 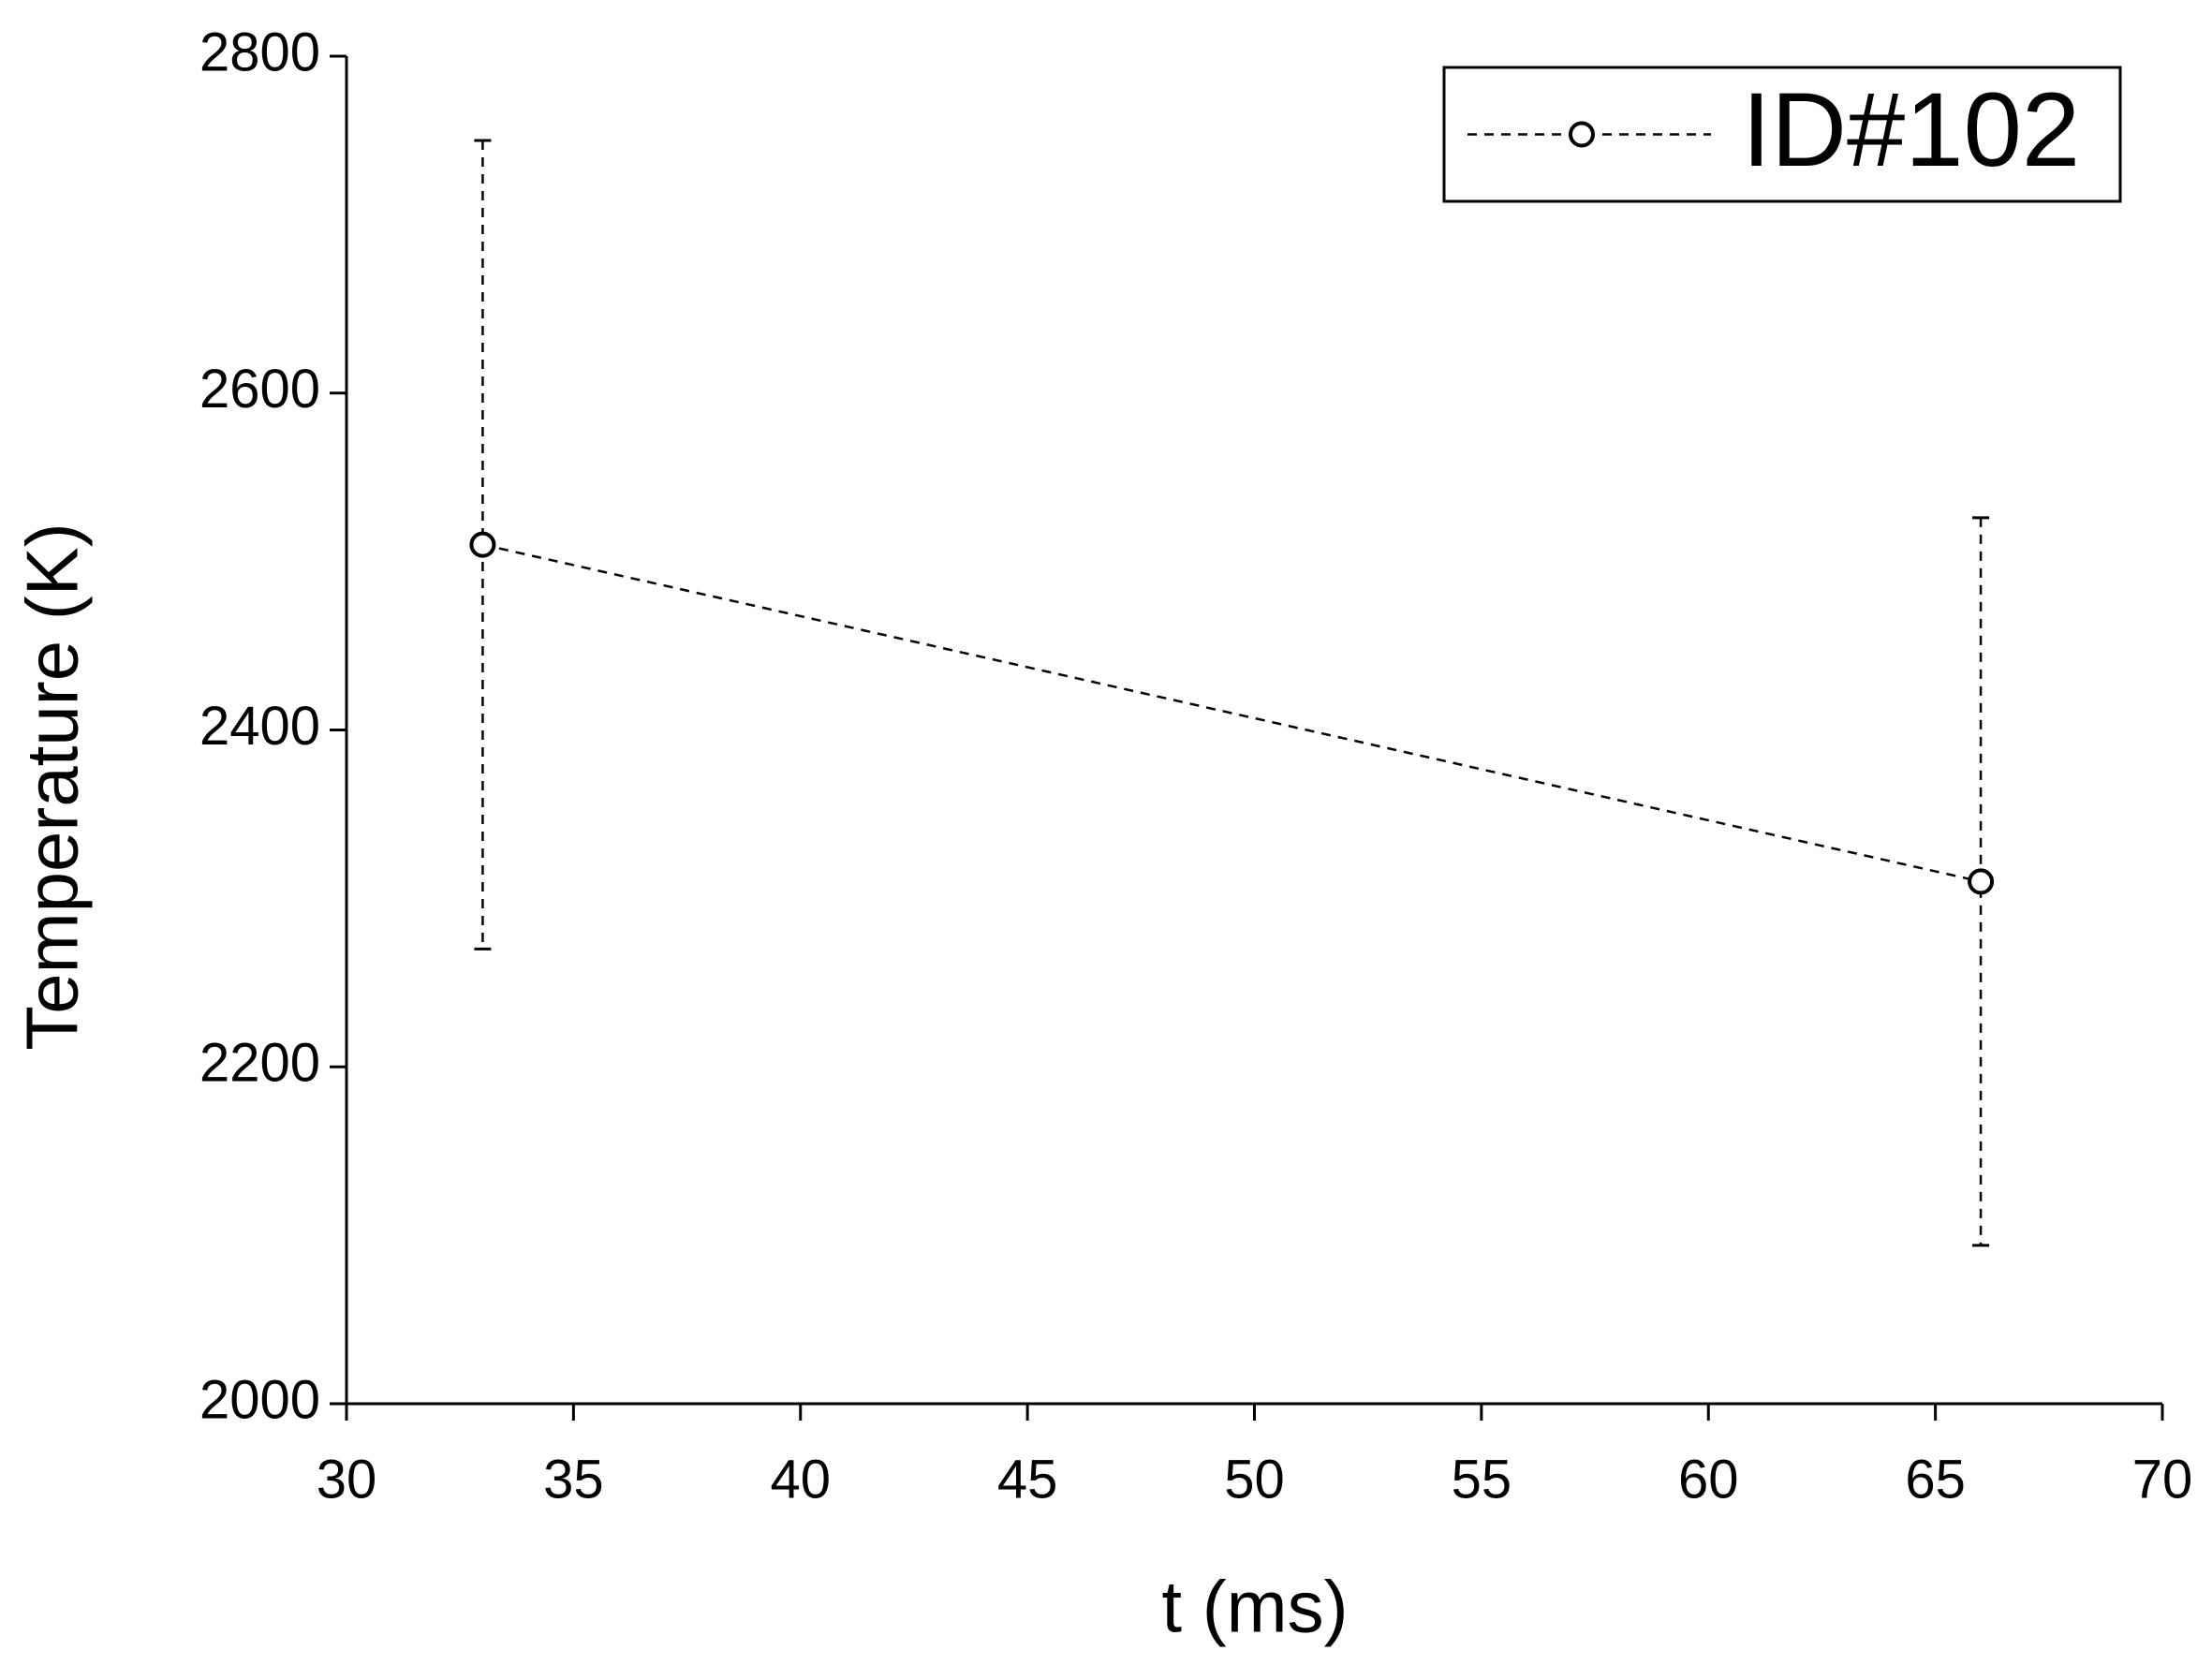 I want to click on y-tick-label: 2400, so click(x=260, y=726).